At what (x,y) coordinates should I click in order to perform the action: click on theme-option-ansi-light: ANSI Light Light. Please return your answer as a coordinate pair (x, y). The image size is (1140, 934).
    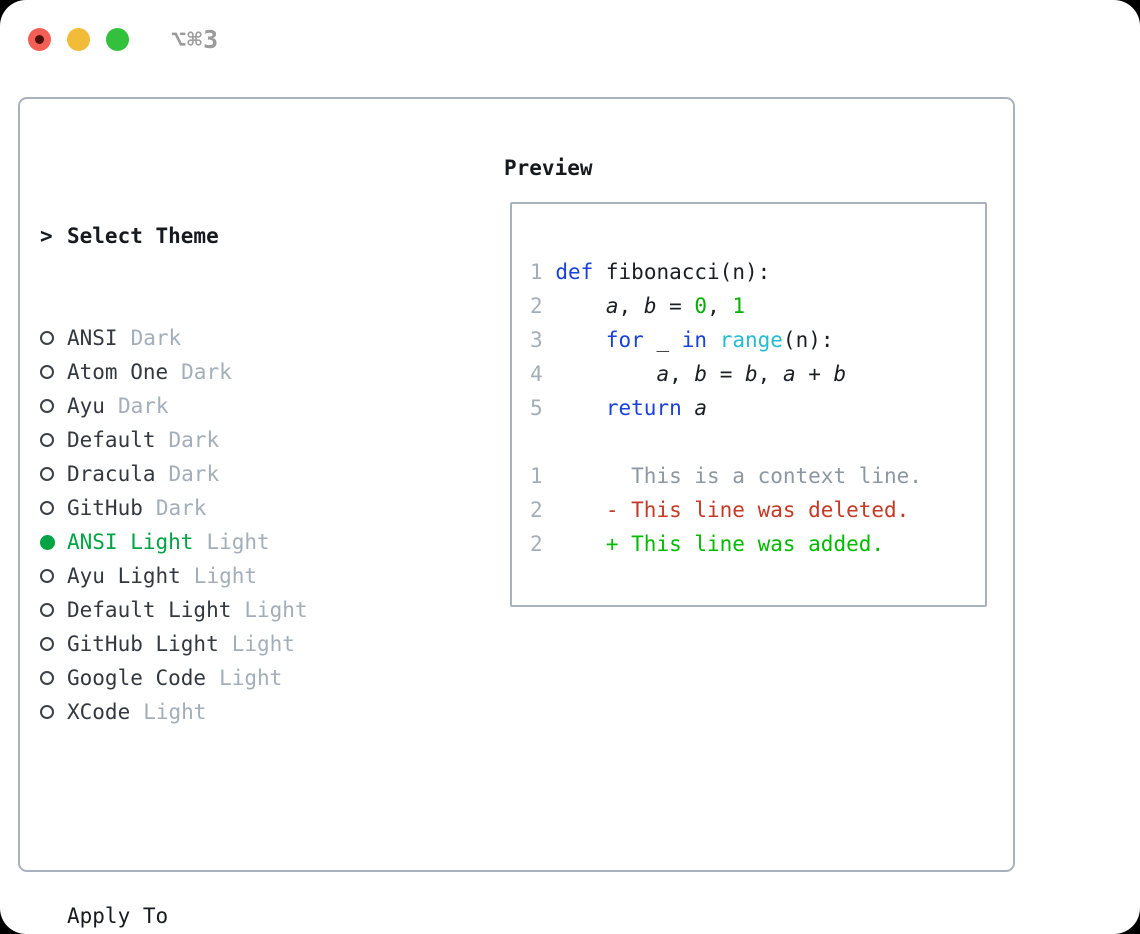
    Looking at the image, I should click on (217, 542).